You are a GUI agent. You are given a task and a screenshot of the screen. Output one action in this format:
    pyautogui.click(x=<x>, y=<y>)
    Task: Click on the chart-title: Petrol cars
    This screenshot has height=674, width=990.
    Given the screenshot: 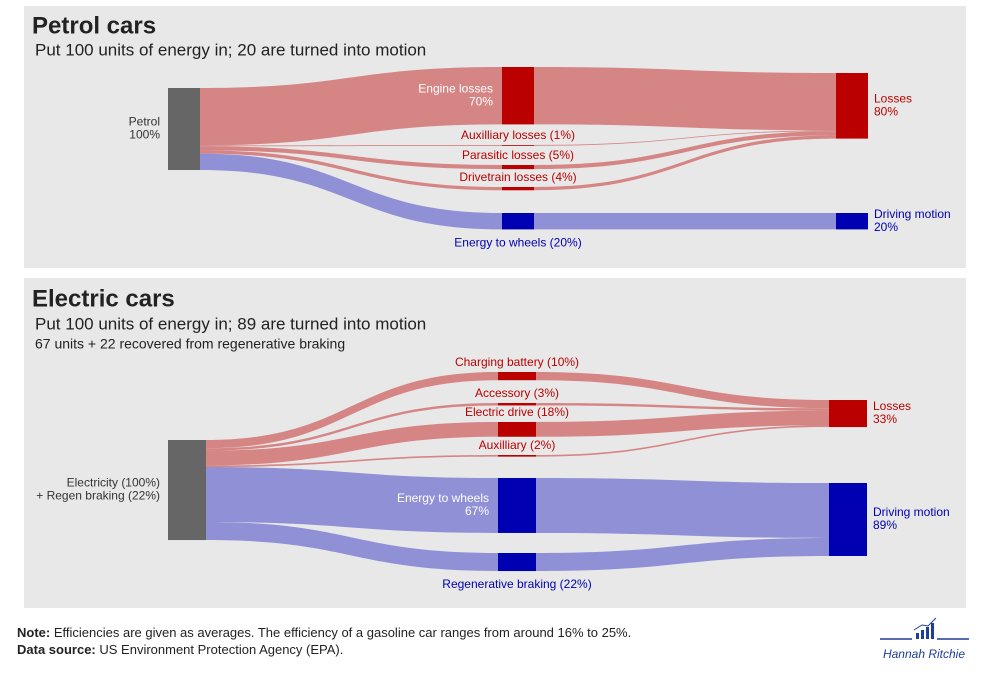 What is the action you would take?
    pyautogui.click(x=94, y=25)
    